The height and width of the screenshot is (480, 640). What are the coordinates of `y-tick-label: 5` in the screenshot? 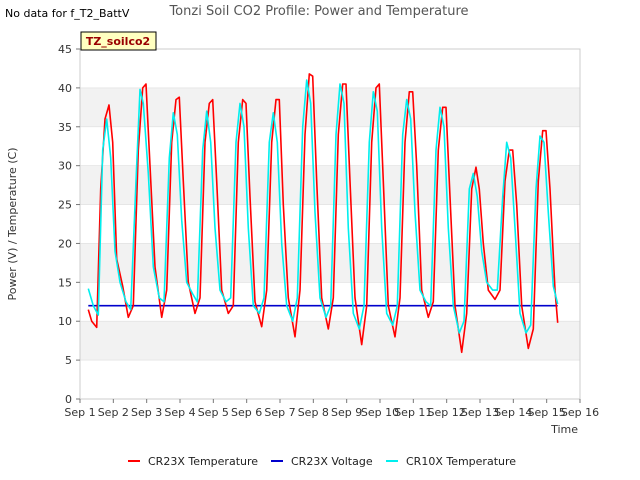 It's located at (68, 360).